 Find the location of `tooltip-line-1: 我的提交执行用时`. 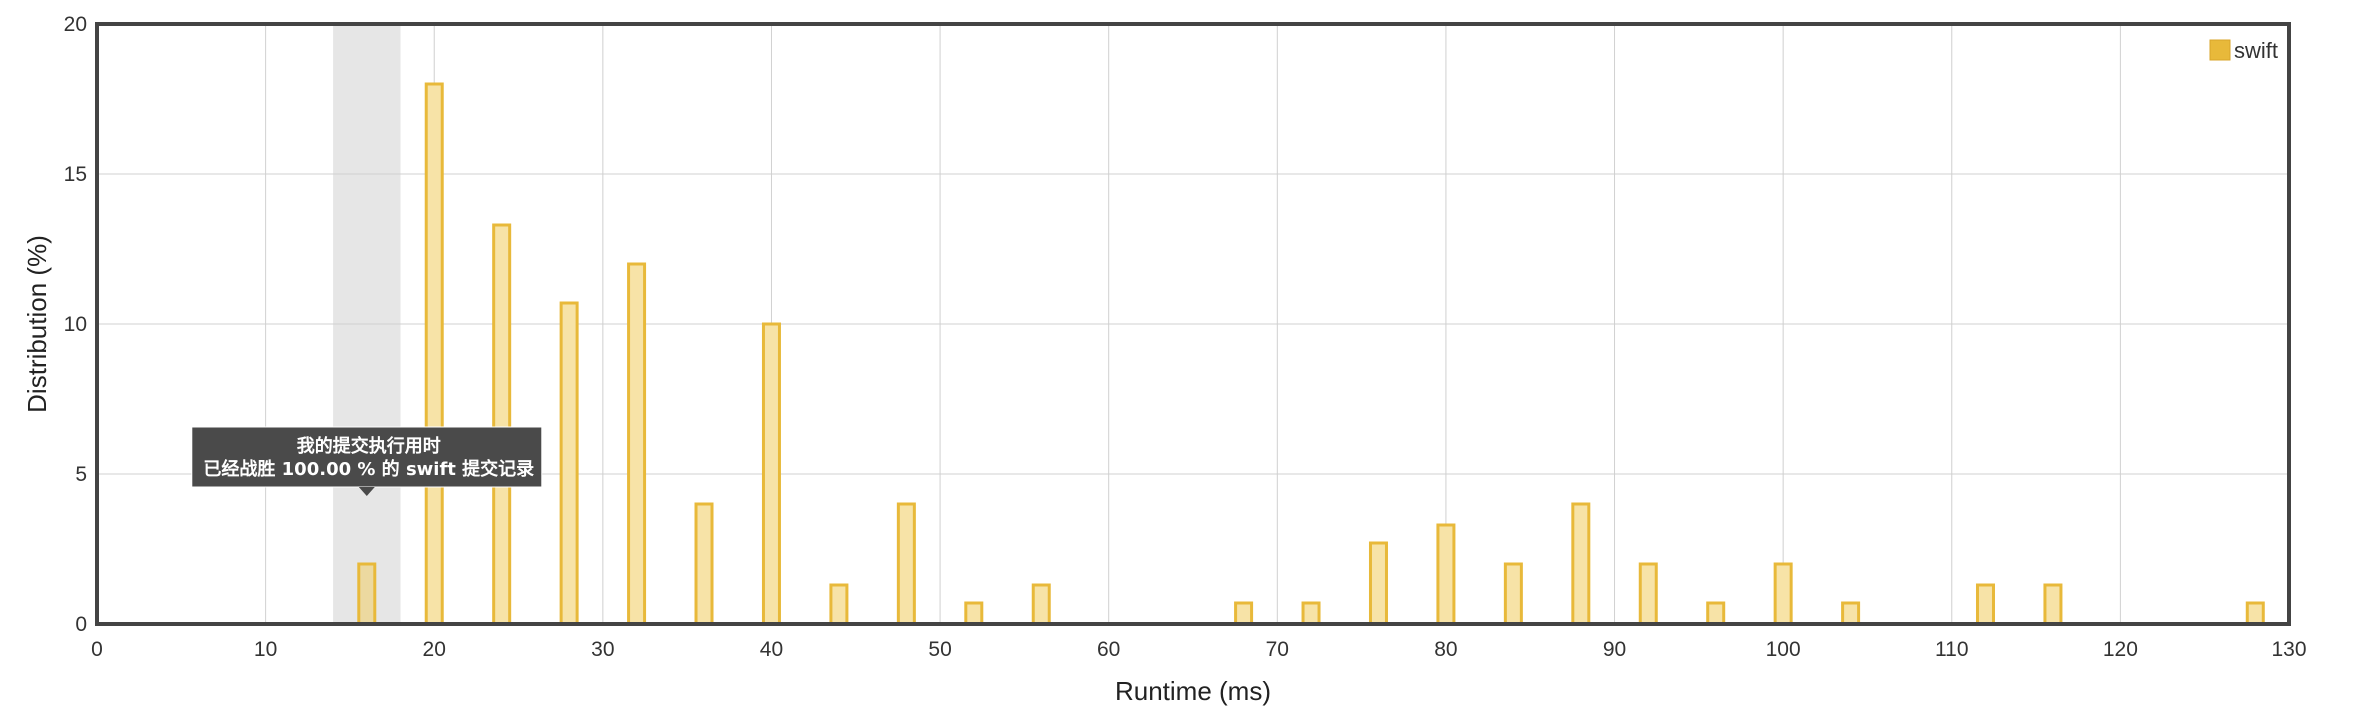

tooltip-line-1: 我的提交执行用时 is located at coordinates (369, 446).